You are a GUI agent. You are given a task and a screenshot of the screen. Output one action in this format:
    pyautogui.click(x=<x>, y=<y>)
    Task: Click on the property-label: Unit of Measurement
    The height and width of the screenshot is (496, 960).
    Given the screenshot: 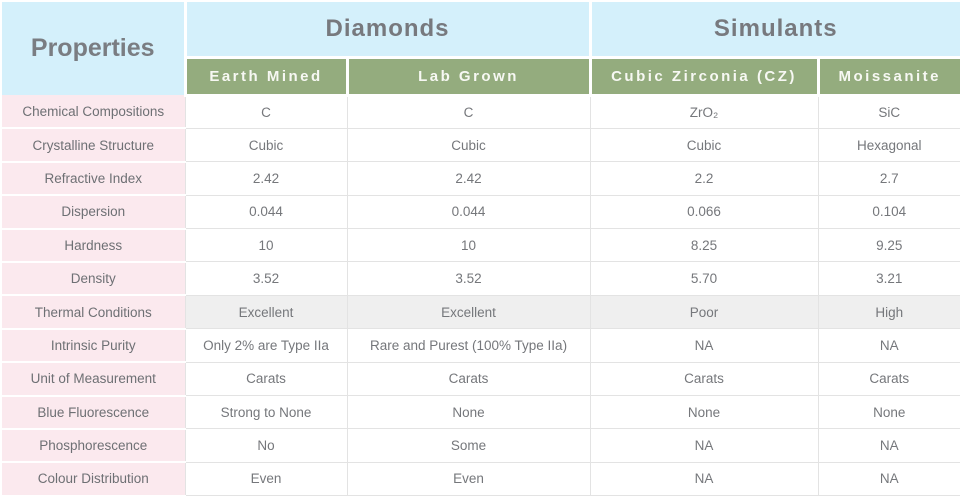 What is the action you would take?
    pyautogui.click(x=94, y=379)
    